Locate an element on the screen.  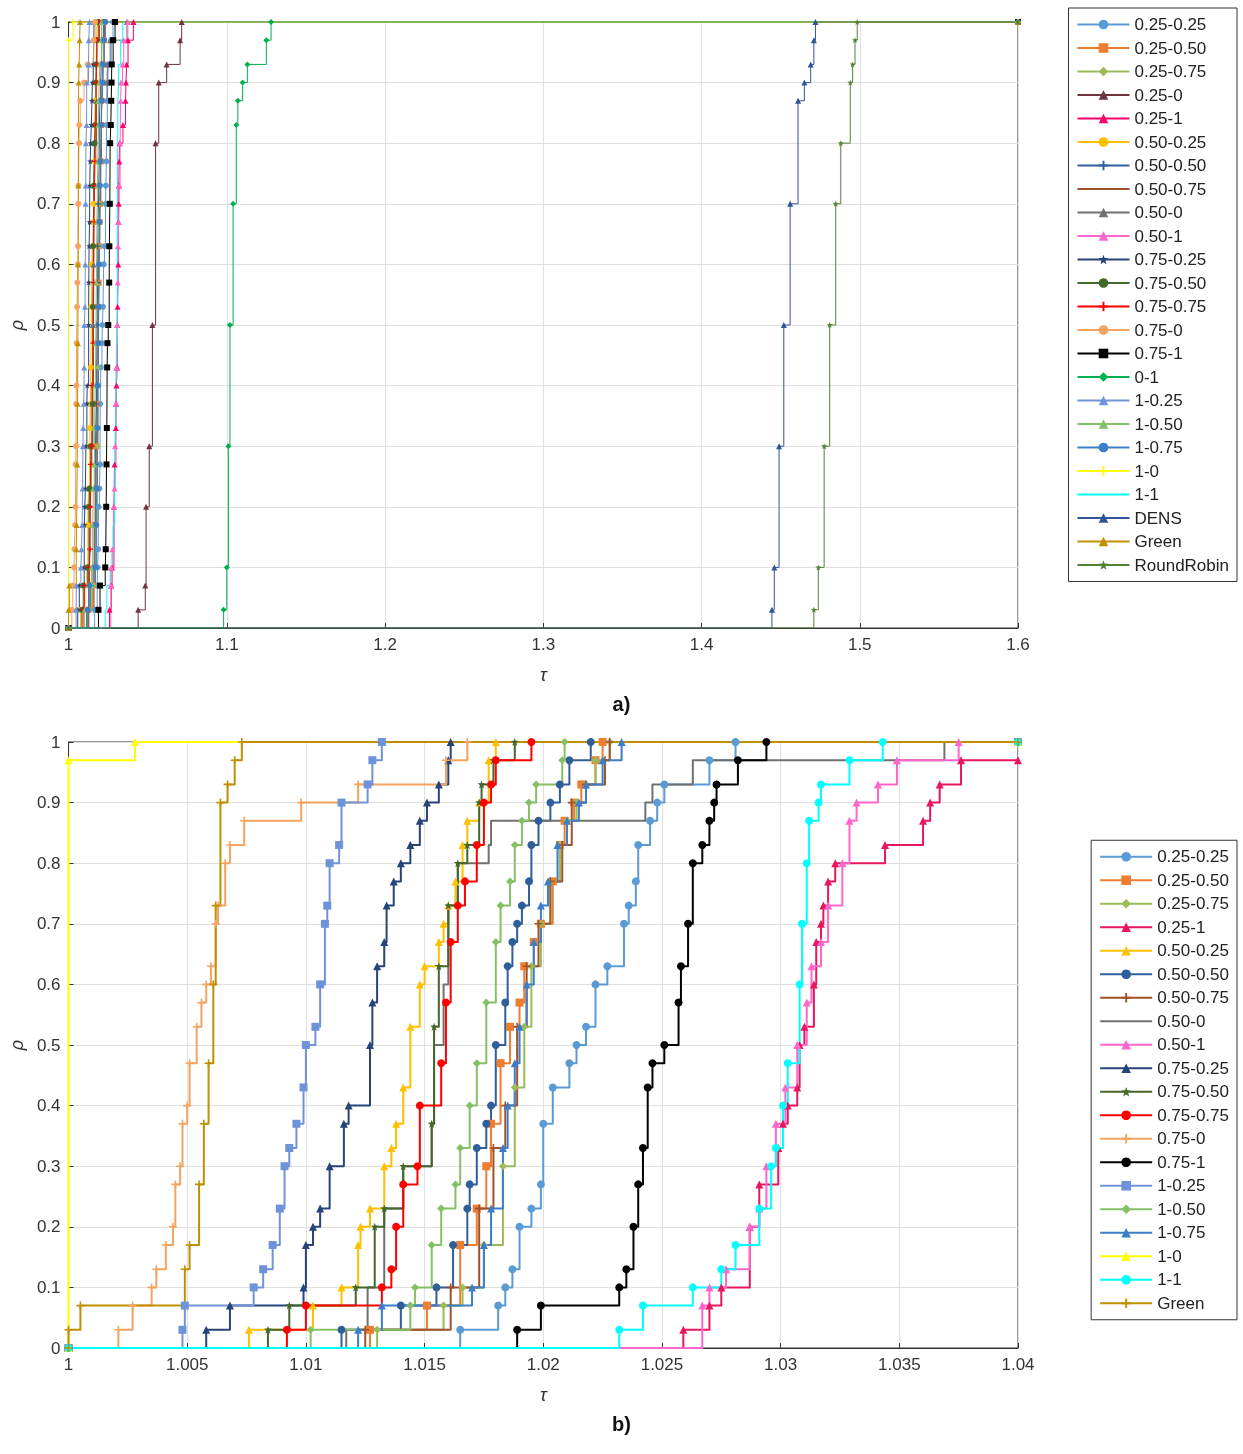
x-tick-label: 1.4 is located at coordinates (701, 644).